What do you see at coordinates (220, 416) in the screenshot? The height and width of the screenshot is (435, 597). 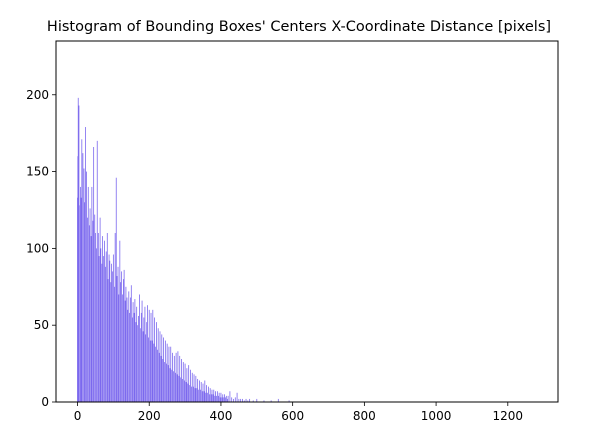 I see `x-tick-label: 400` at bounding box center [220, 416].